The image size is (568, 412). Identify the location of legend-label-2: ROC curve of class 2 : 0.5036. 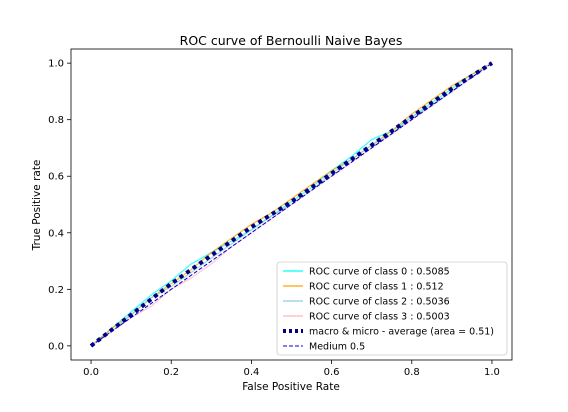
(379, 302).